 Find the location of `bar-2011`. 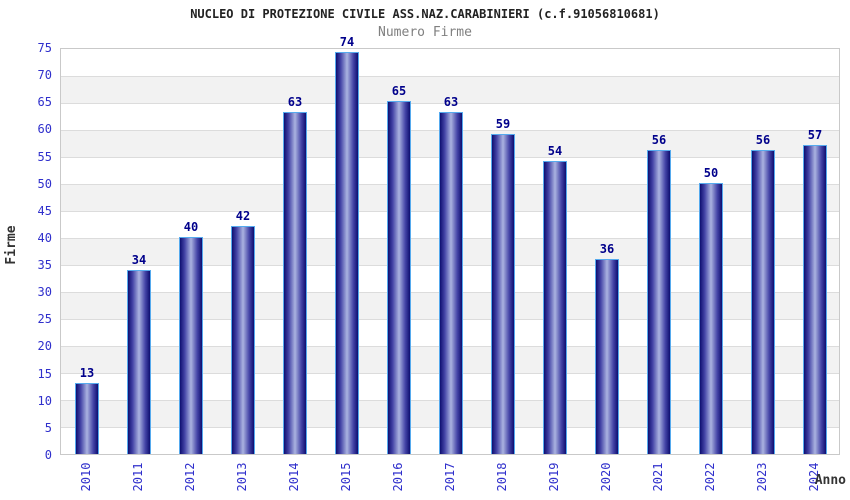

bar-2011 is located at coordinates (139, 361).